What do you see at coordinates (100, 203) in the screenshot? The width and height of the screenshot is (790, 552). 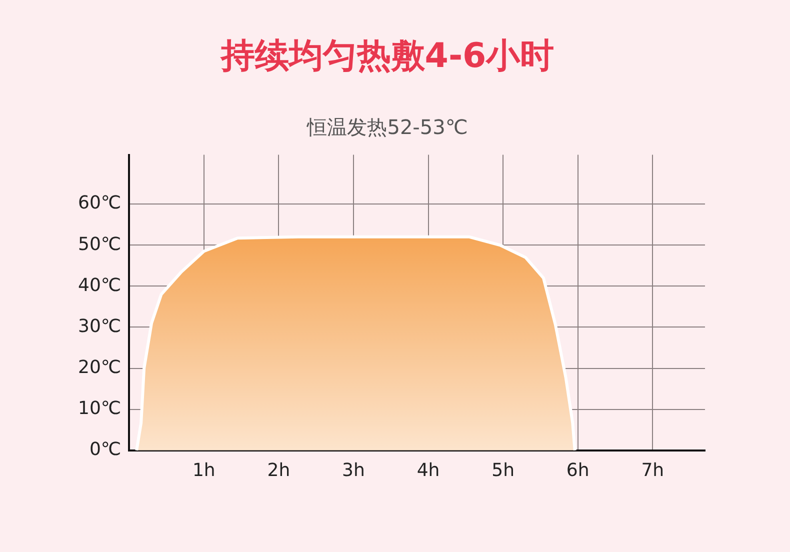 I see `y-tick-label: 60℃` at bounding box center [100, 203].